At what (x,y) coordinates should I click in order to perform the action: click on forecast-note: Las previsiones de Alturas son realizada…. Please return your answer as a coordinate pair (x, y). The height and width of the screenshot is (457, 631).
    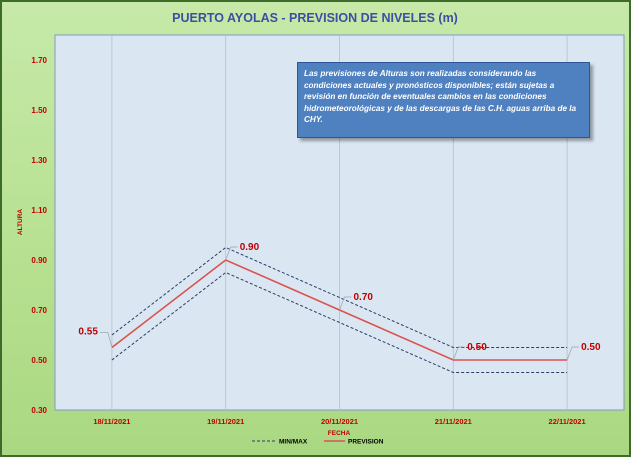
    Looking at the image, I should click on (443, 100).